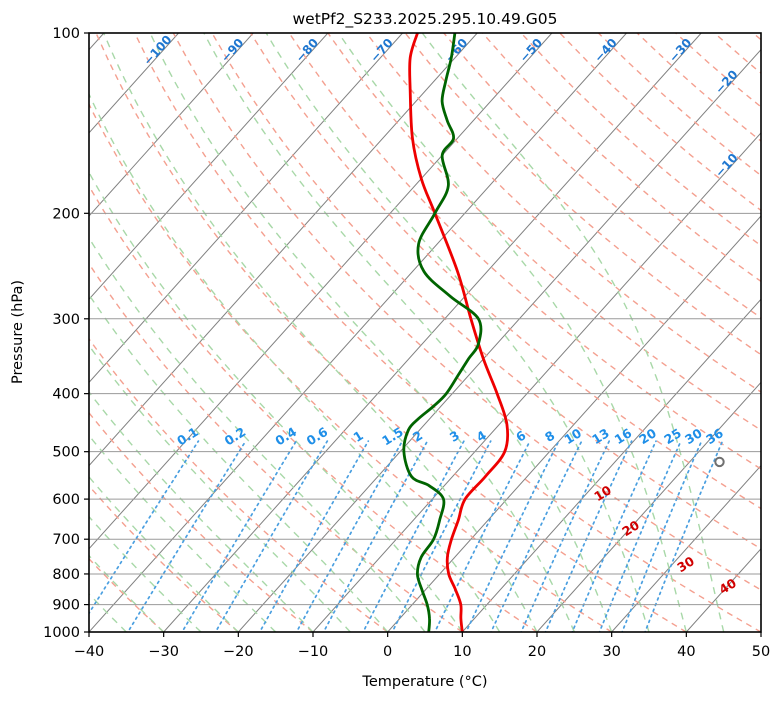 Image resolution: width=775 pixels, height=708 pixels. Describe the element at coordinates (442, 332) in the screenshot. I see `dewpoint-profile` at that location.